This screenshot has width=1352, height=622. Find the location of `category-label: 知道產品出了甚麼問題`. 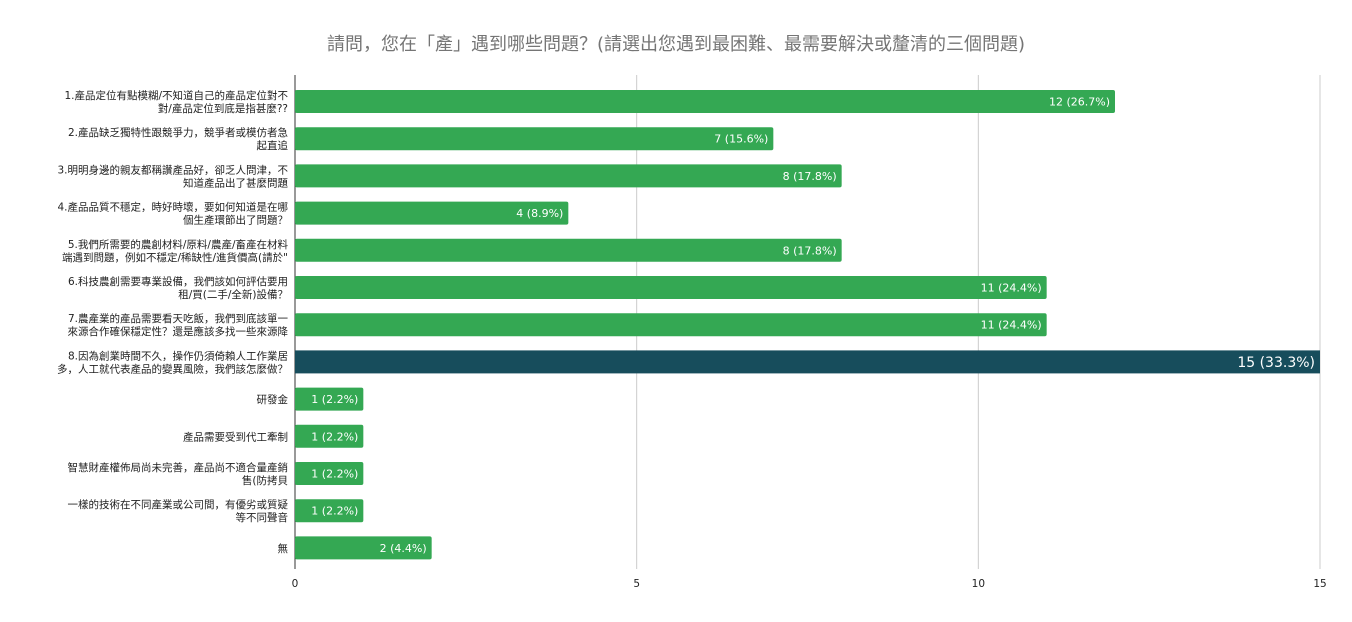

category-label: 知道產品出了甚麼問題 is located at coordinates (235, 182).